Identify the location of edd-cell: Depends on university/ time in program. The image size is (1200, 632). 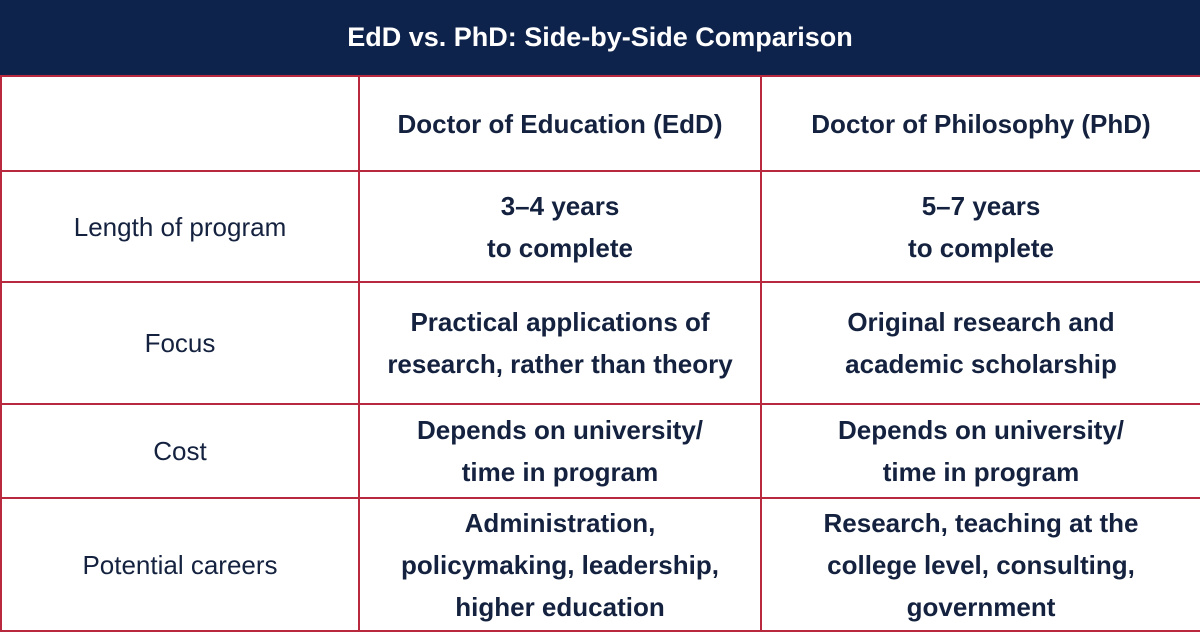
(560, 451).